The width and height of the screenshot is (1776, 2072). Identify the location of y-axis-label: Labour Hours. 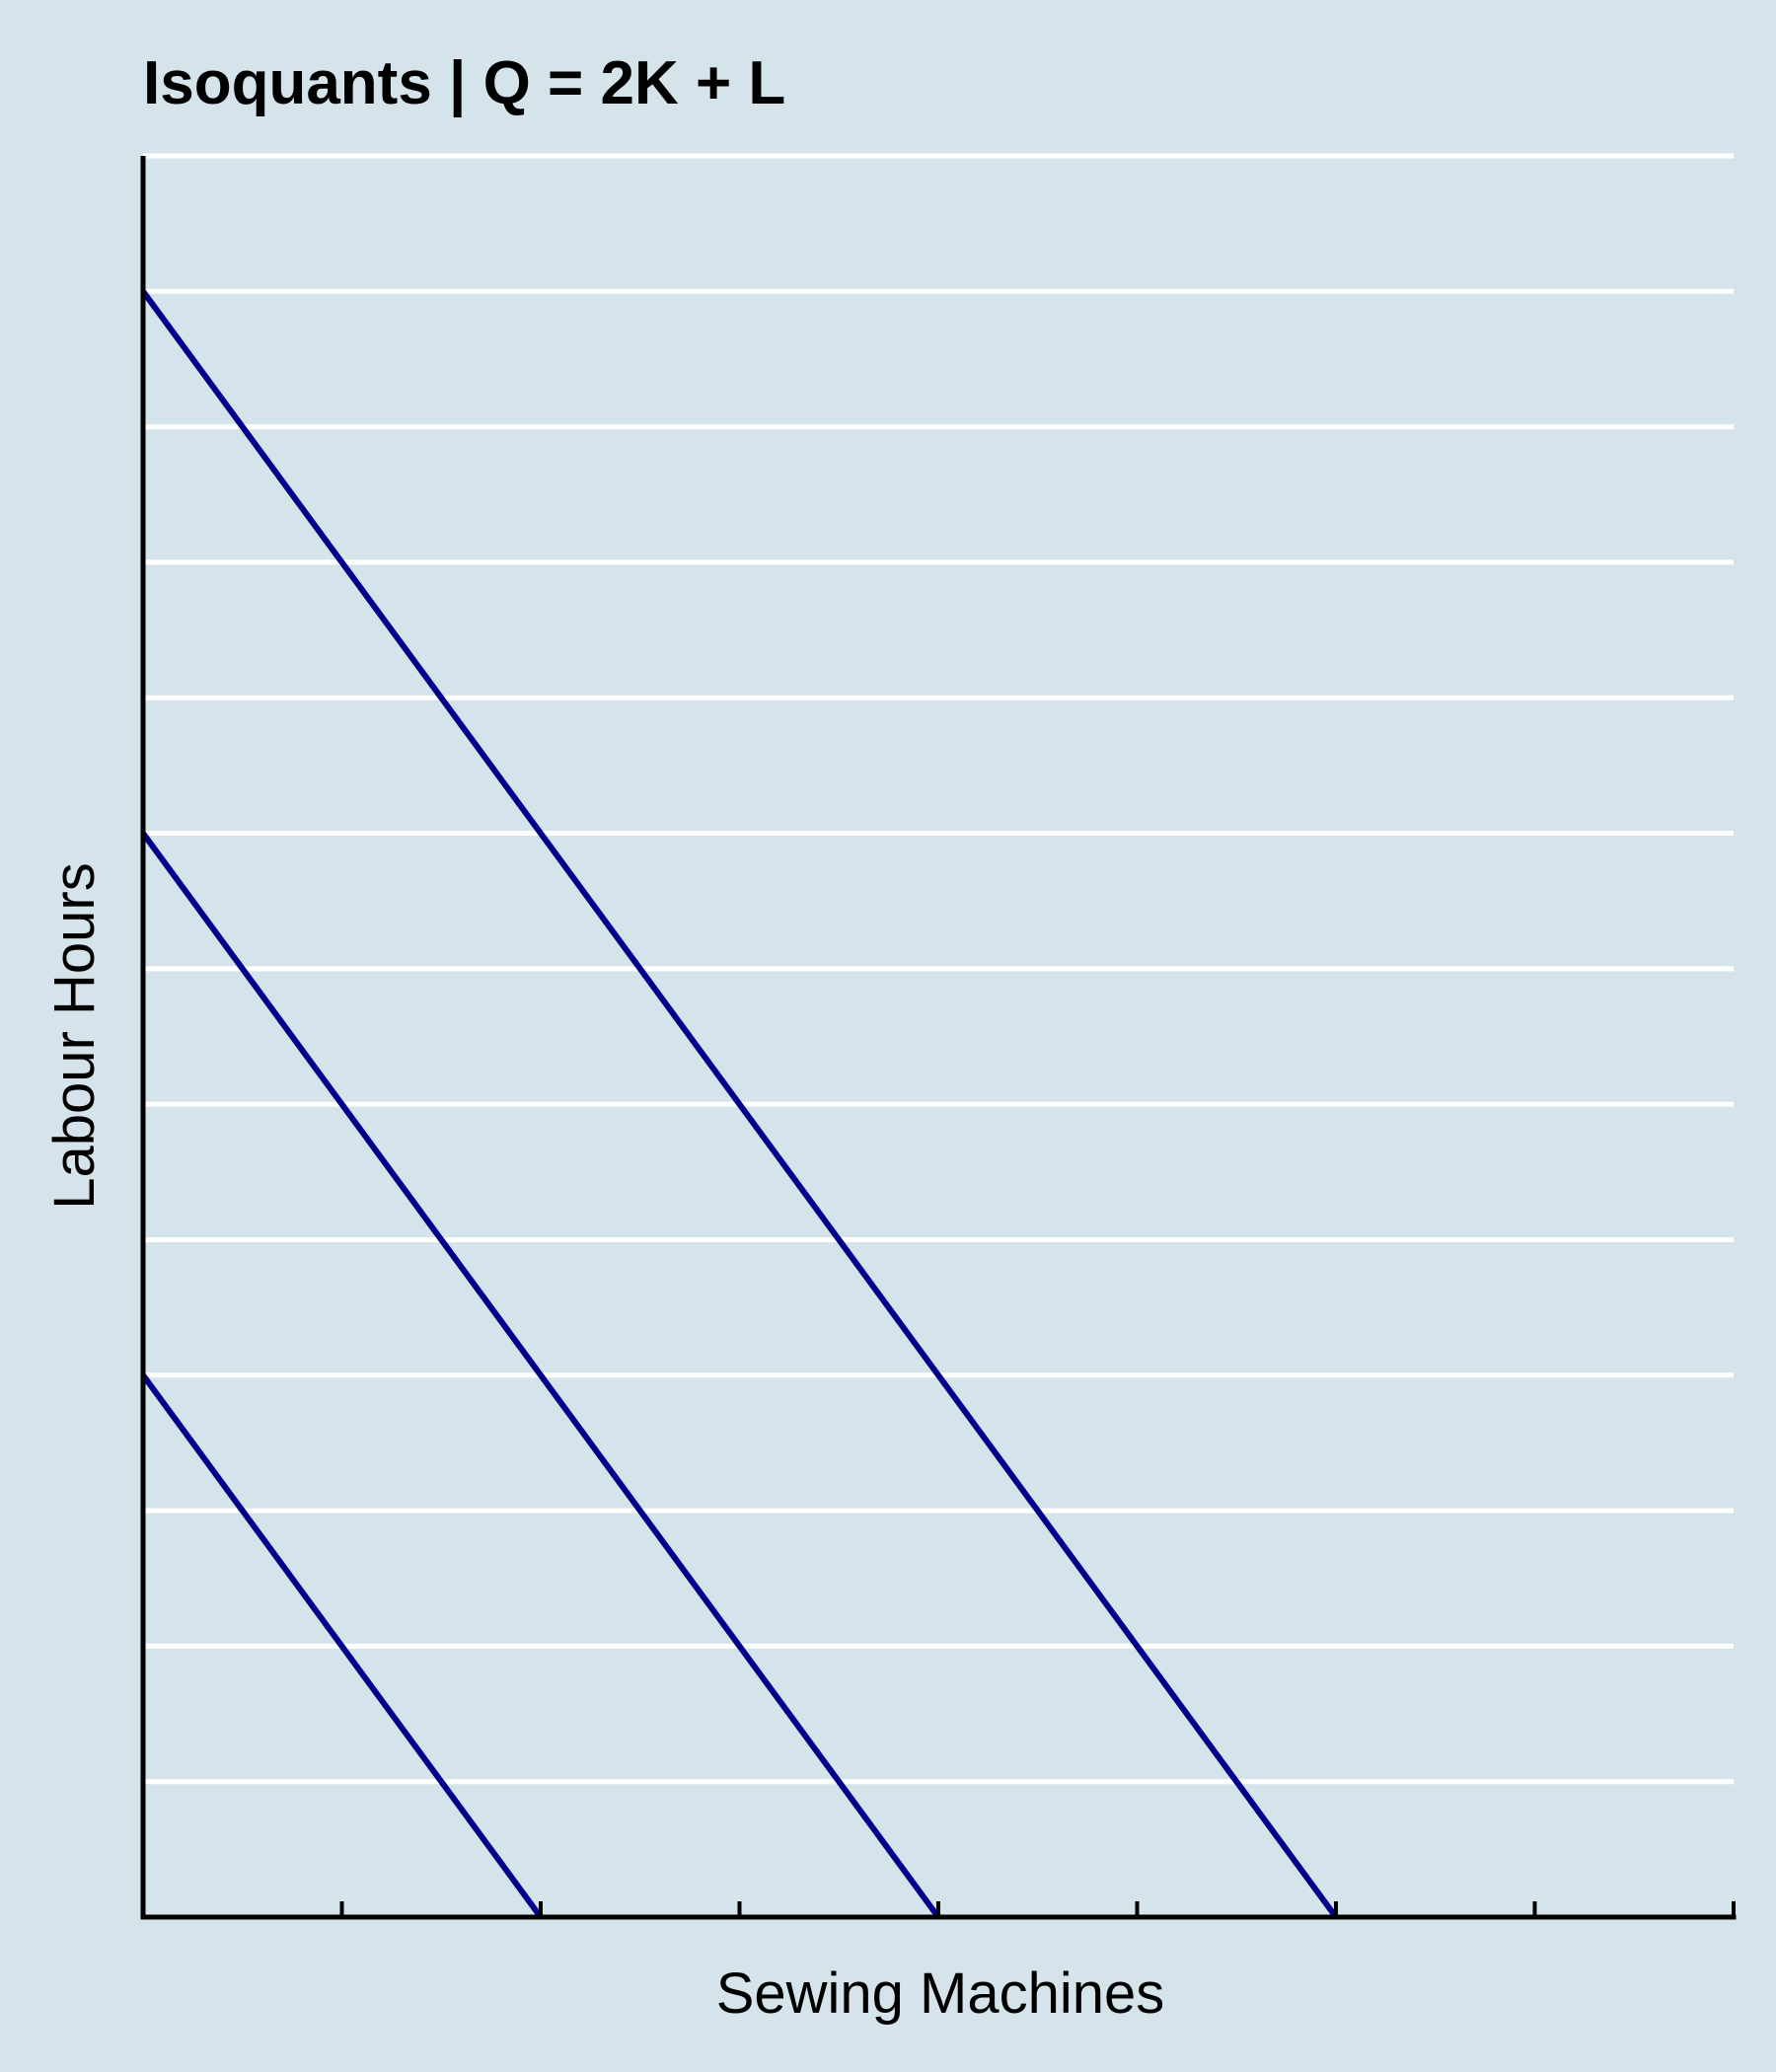
(74, 1036).